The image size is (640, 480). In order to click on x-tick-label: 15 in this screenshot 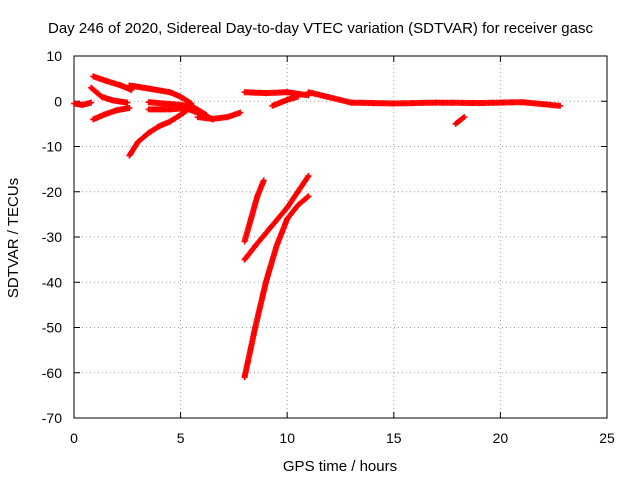, I will do `click(394, 438)`.